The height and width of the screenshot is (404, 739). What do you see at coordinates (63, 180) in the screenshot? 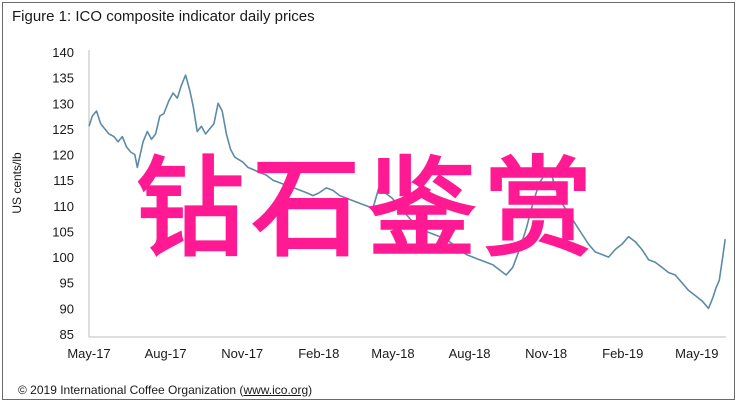
I see `y-tick-115: 115` at bounding box center [63, 180].